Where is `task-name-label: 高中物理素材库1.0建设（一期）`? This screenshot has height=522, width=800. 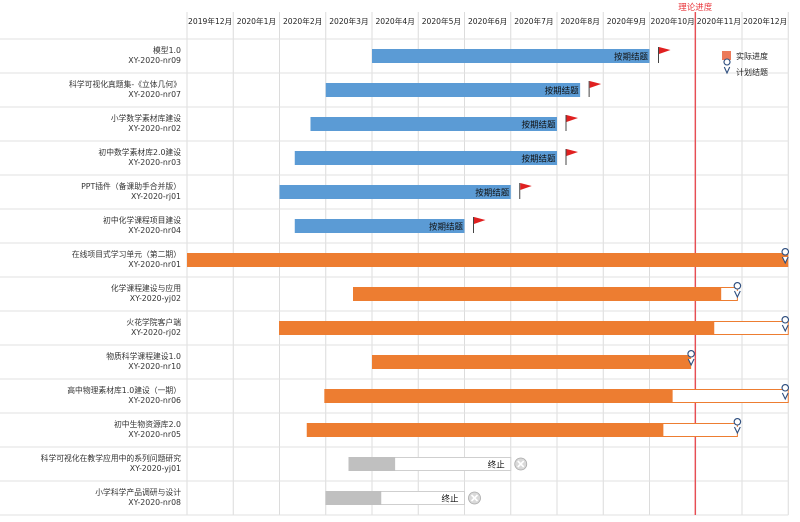
task-name-label: 高中物理素材库1.0建设（一期） is located at coordinates (124, 390).